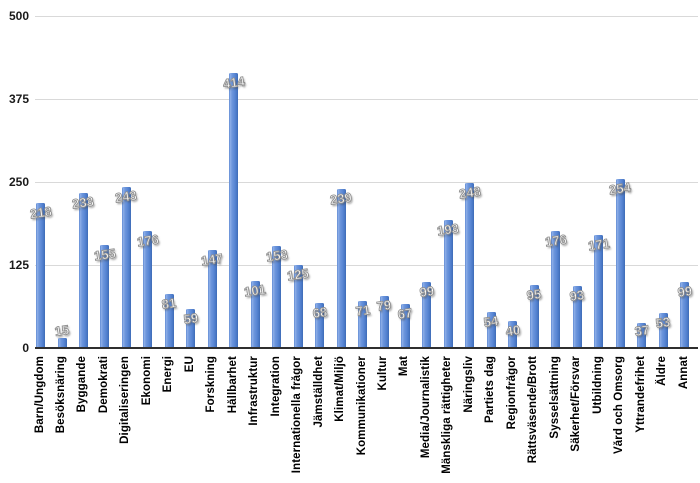 This screenshot has height=483, width=700. What do you see at coordinates (25, 348) in the screenshot?
I see `y-axis-tick-label: 0` at bounding box center [25, 348].